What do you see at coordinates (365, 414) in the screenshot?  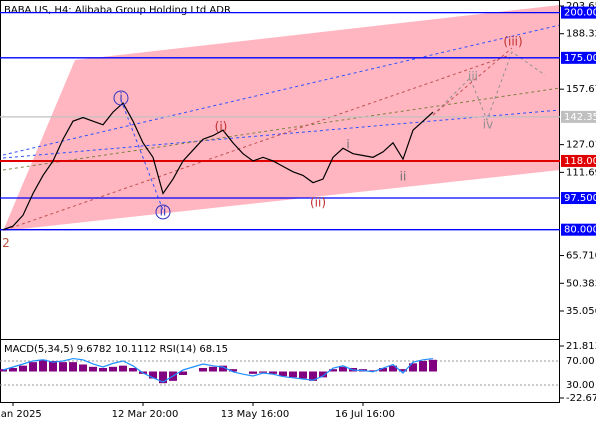 I see `x-tick-label: 16 Jul 16:00` at bounding box center [365, 414].